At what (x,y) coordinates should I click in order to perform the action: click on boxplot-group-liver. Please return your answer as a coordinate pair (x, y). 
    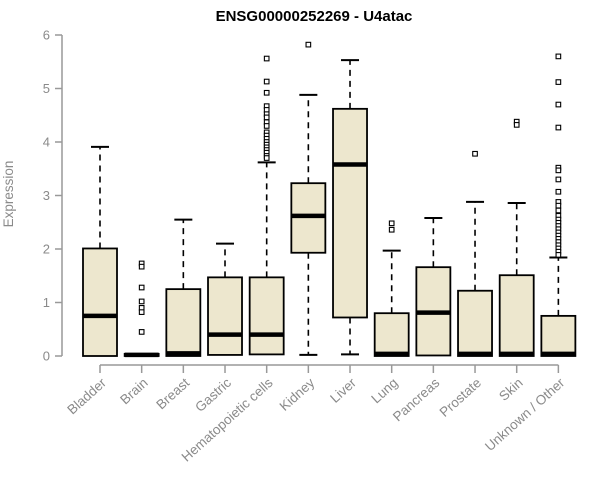
    Looking at the image, I should click on (350, 207).